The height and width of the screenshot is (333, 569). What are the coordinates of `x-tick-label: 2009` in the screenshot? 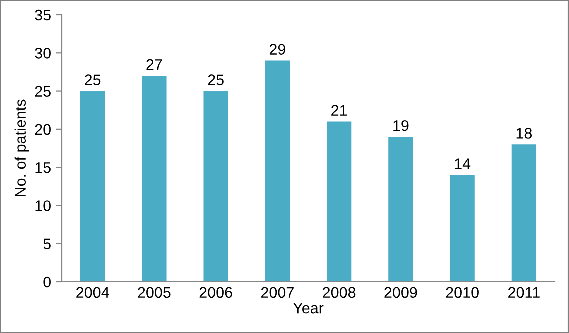 It's located at (401, 292).